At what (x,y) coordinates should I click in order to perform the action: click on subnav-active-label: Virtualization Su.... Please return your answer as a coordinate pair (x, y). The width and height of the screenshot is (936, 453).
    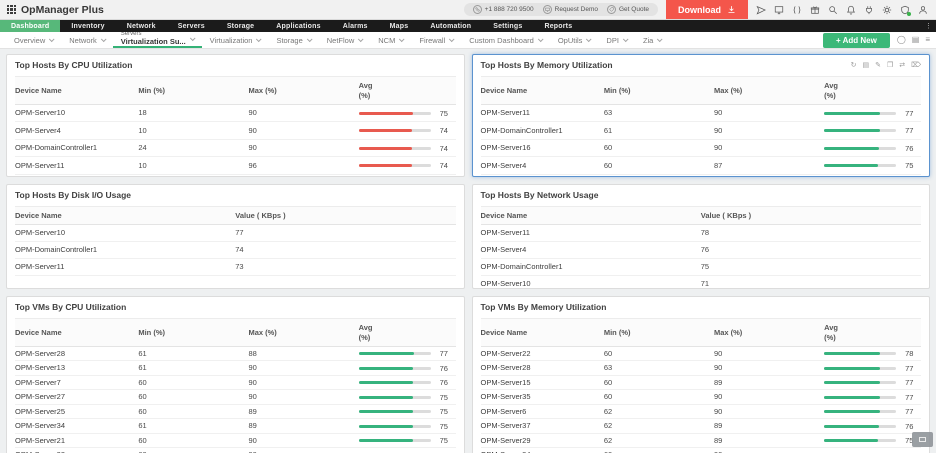
    Looking at the image, I should click on (153, 42).